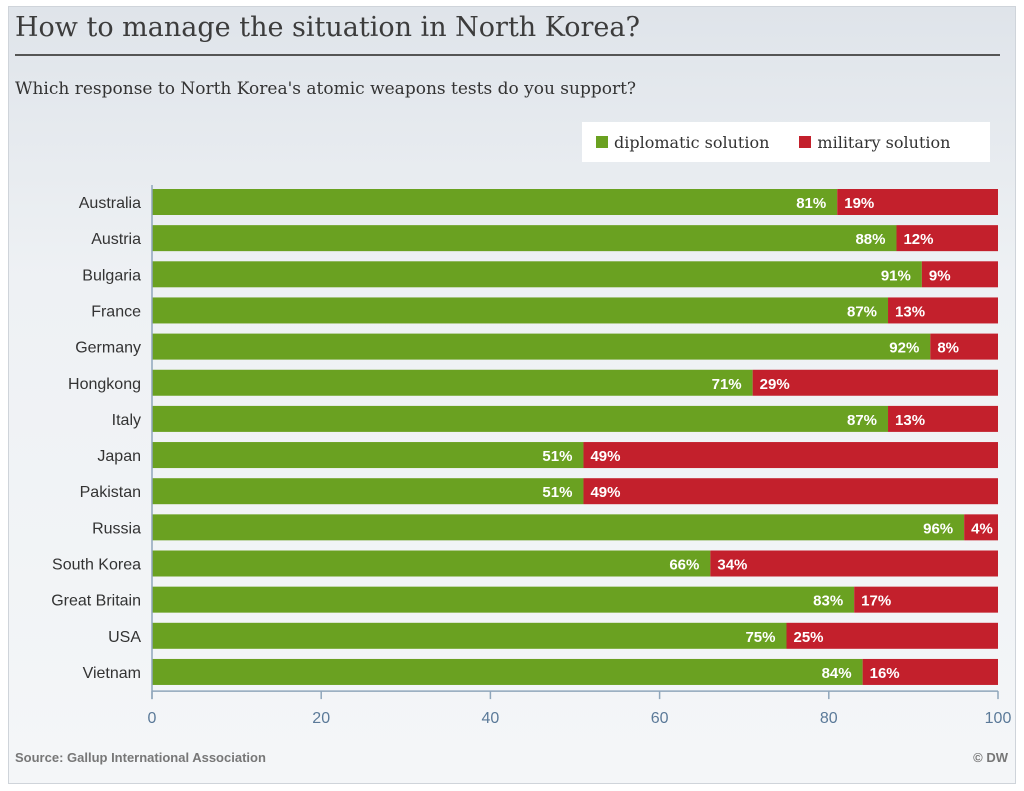  I want to click on data-label-diplomatic: 83%, so click(828, 601).